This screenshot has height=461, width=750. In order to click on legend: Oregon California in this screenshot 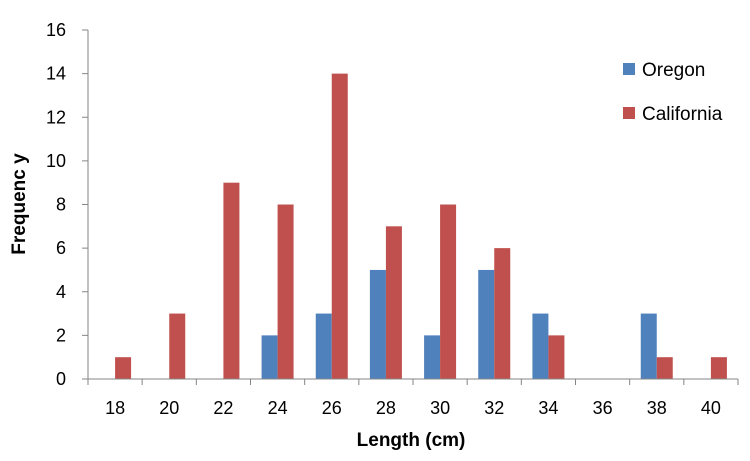, I will do `click(673, 92)`.